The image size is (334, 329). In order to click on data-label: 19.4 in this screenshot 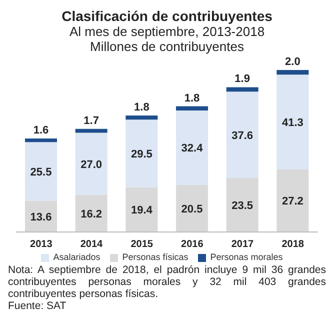, I will do `click(142, 210)`.